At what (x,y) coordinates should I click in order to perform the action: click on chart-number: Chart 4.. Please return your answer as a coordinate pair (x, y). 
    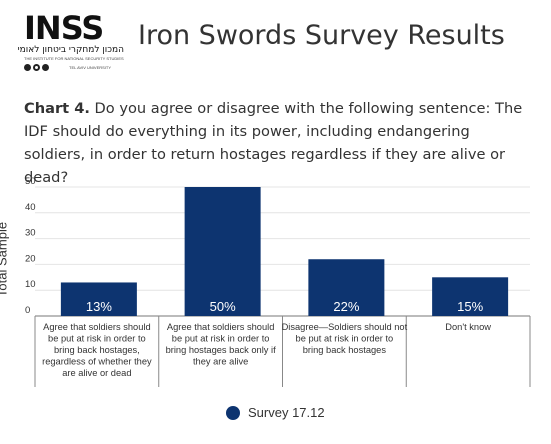
    Looking at the image, I should click on (57, 108).